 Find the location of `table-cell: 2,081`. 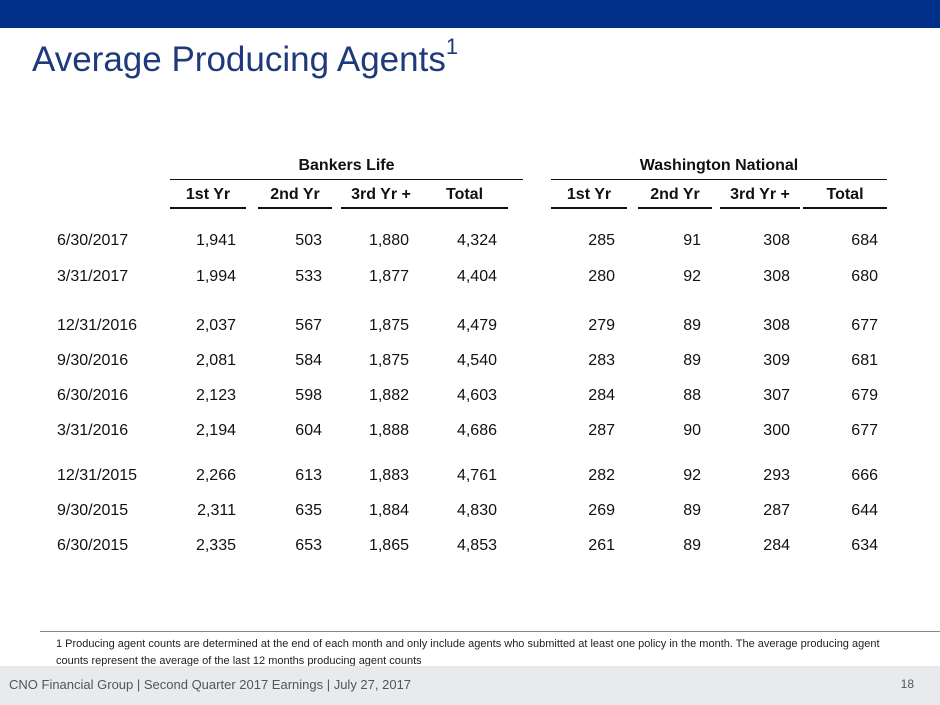

table-cell: 2,081 is located at coordinates (215, 360).